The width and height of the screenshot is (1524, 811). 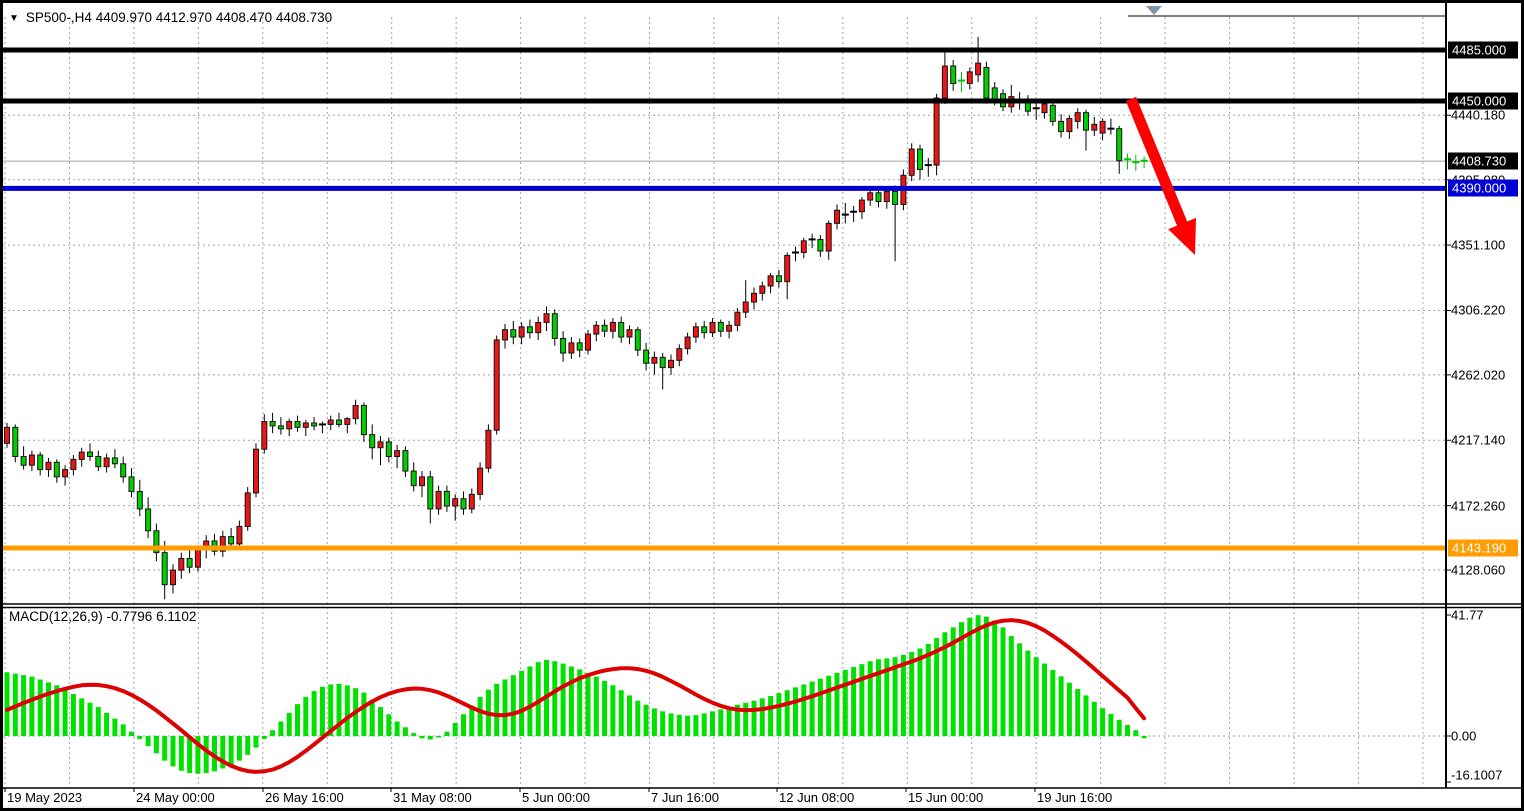 I want to click on price-badge-4450.000: 4450.000, so click(x=1483, y=101).